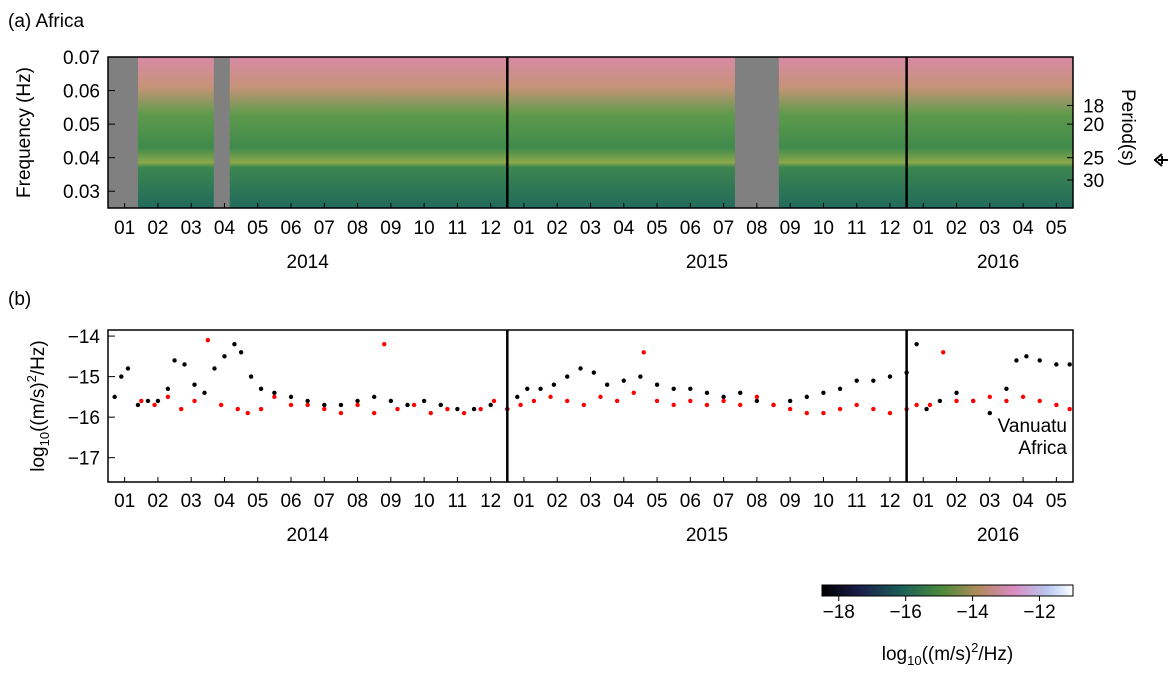 Image resolution: width=1174 pixels, height=673 pixels. Describe the element at coordinates (324, 228) in the screenshot. I see `x-tick-label: 07` at that location.